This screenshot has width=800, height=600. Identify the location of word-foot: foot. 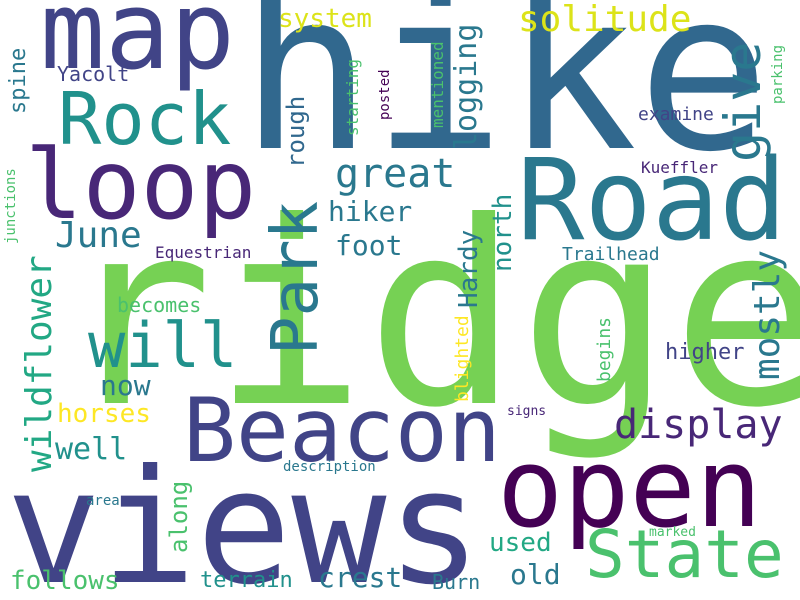
(369, 245).